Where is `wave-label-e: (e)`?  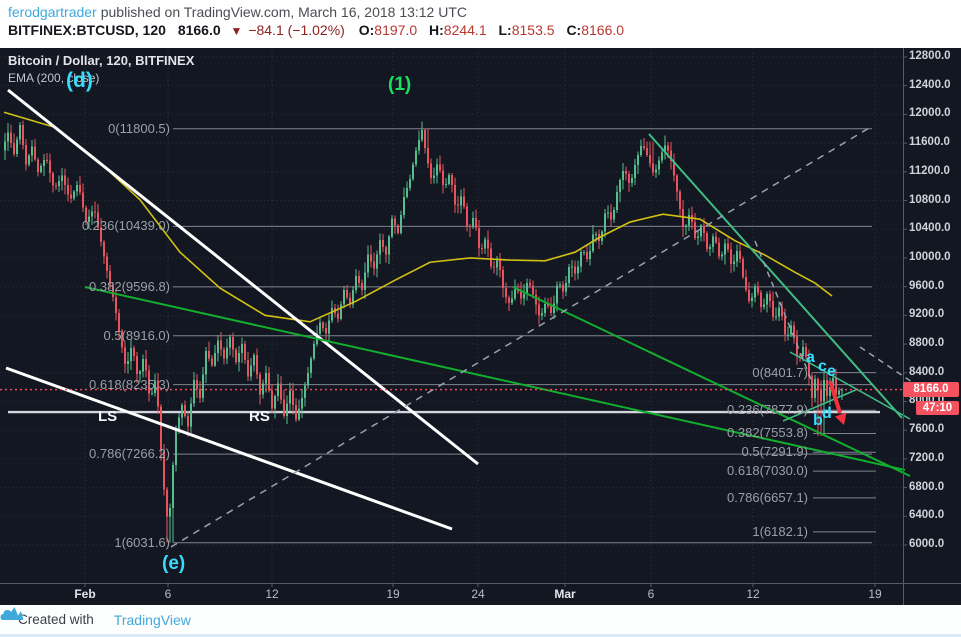
wave-label-e: (e) is located at coordinates (174, 563).